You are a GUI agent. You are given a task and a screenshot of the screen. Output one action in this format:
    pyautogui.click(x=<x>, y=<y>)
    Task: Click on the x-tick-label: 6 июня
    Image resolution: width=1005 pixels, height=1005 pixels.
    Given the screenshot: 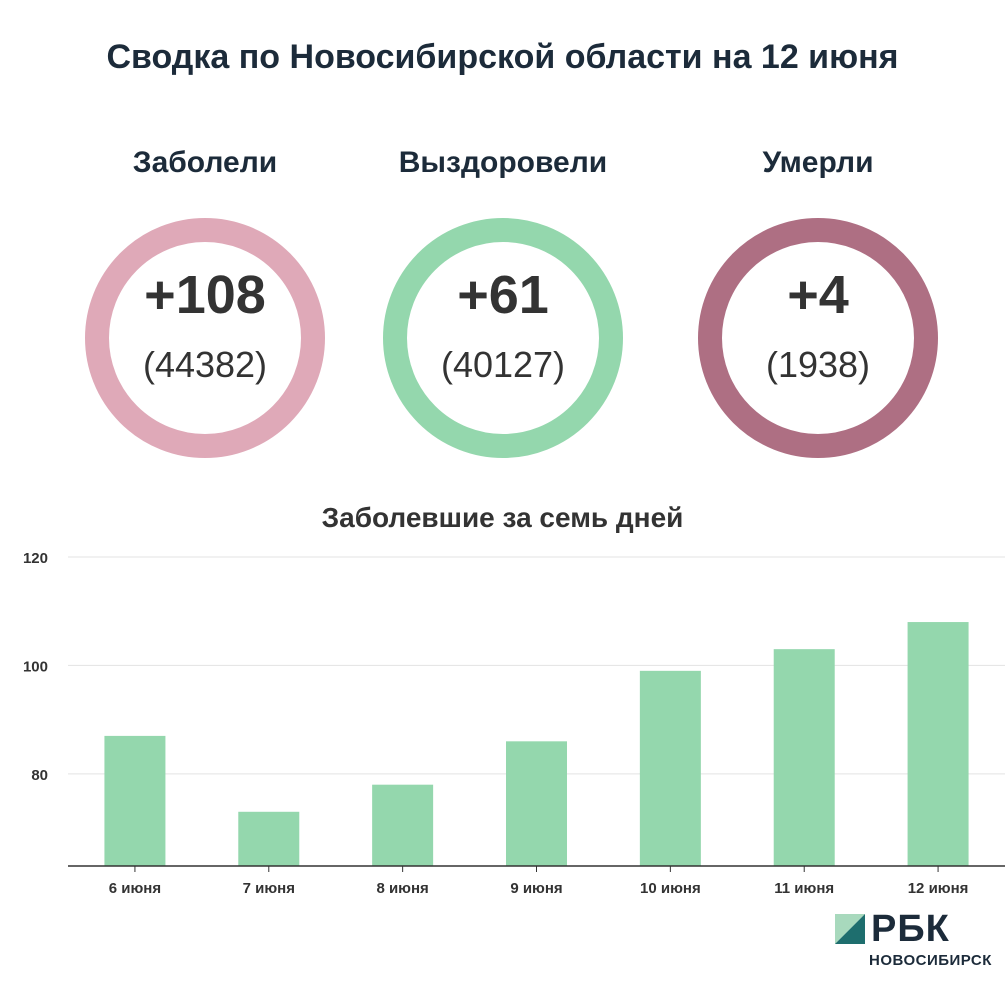 What is the action you would take?
    pyautogui.click(x=135, y=888)
    